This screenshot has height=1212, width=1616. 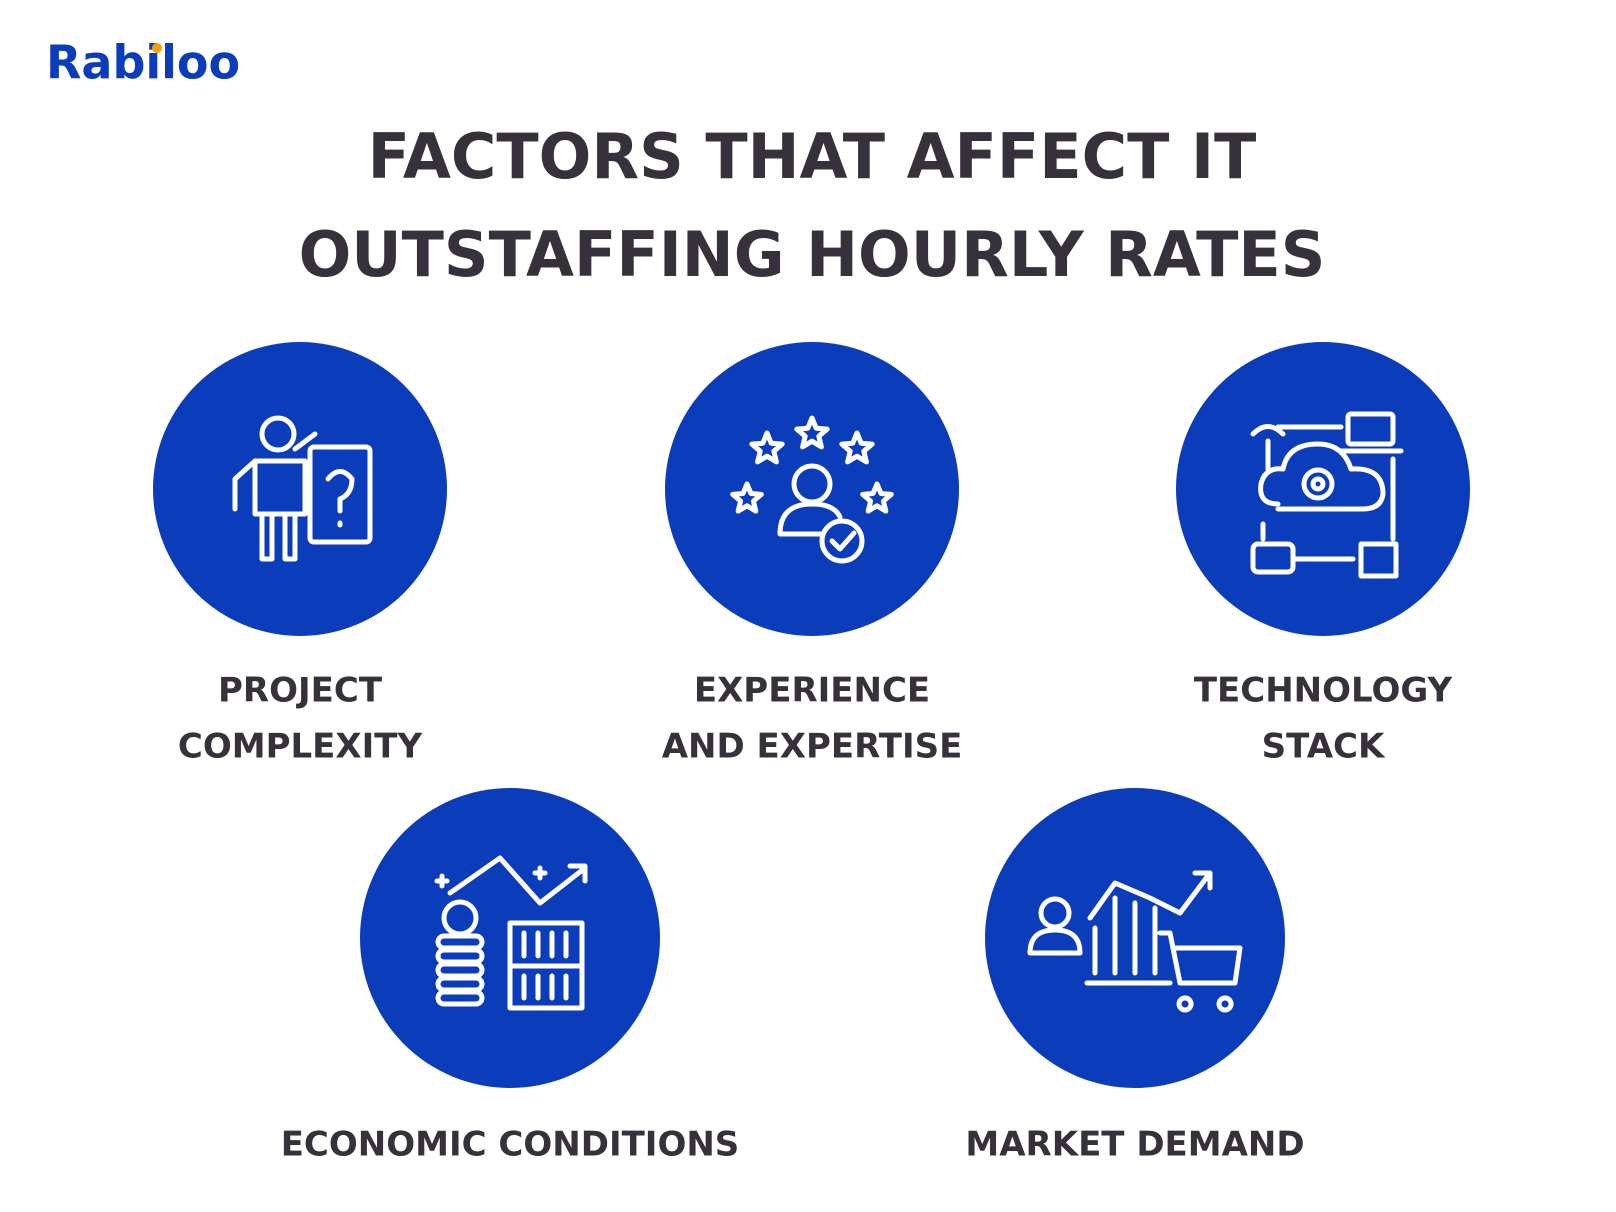 What do you see at coordinates (812, 254) in the screenshot?
I see `title-line: OUTSTAFFING HOURLY RATES` at bounding box center [812, 254].